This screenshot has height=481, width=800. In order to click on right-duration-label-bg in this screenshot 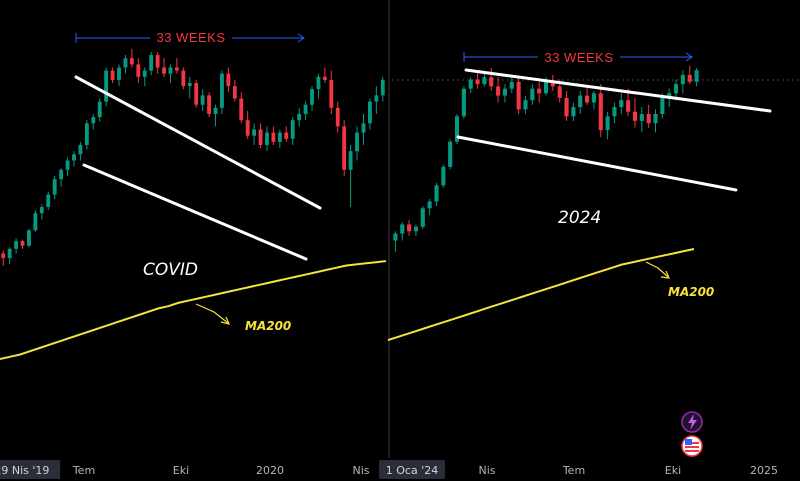, I will do `click(579, 57)`.